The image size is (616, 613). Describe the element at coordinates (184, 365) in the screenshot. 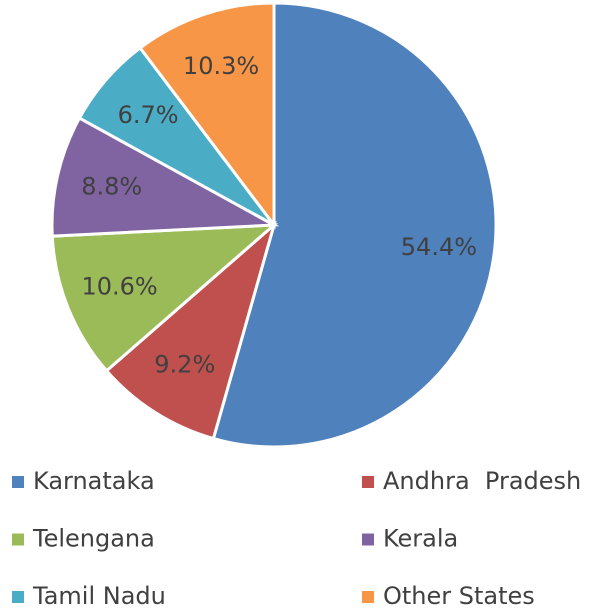

I see `data-label: 9.2%` at that location.